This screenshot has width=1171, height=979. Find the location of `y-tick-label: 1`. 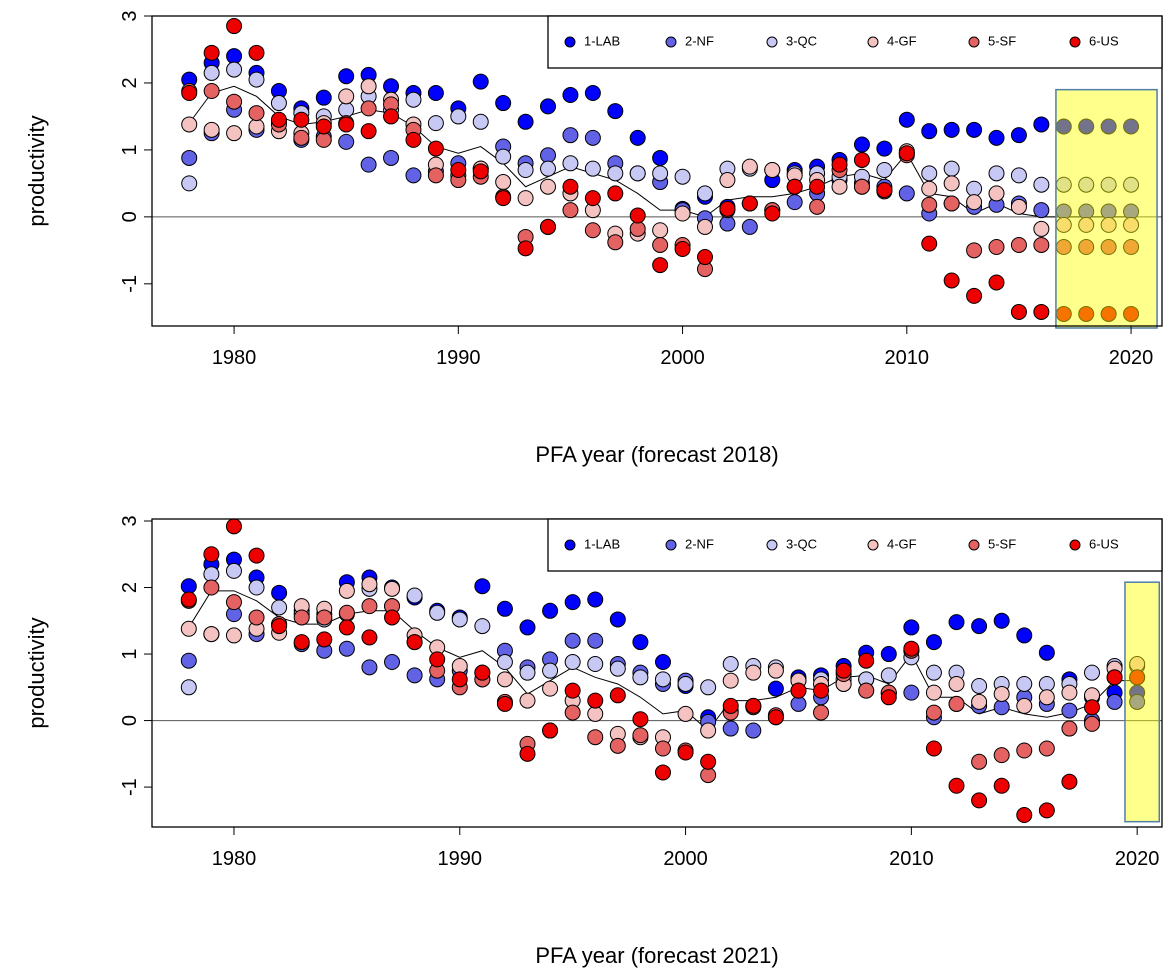

y-tick-label: 1 is located at coordinates (130, 149).